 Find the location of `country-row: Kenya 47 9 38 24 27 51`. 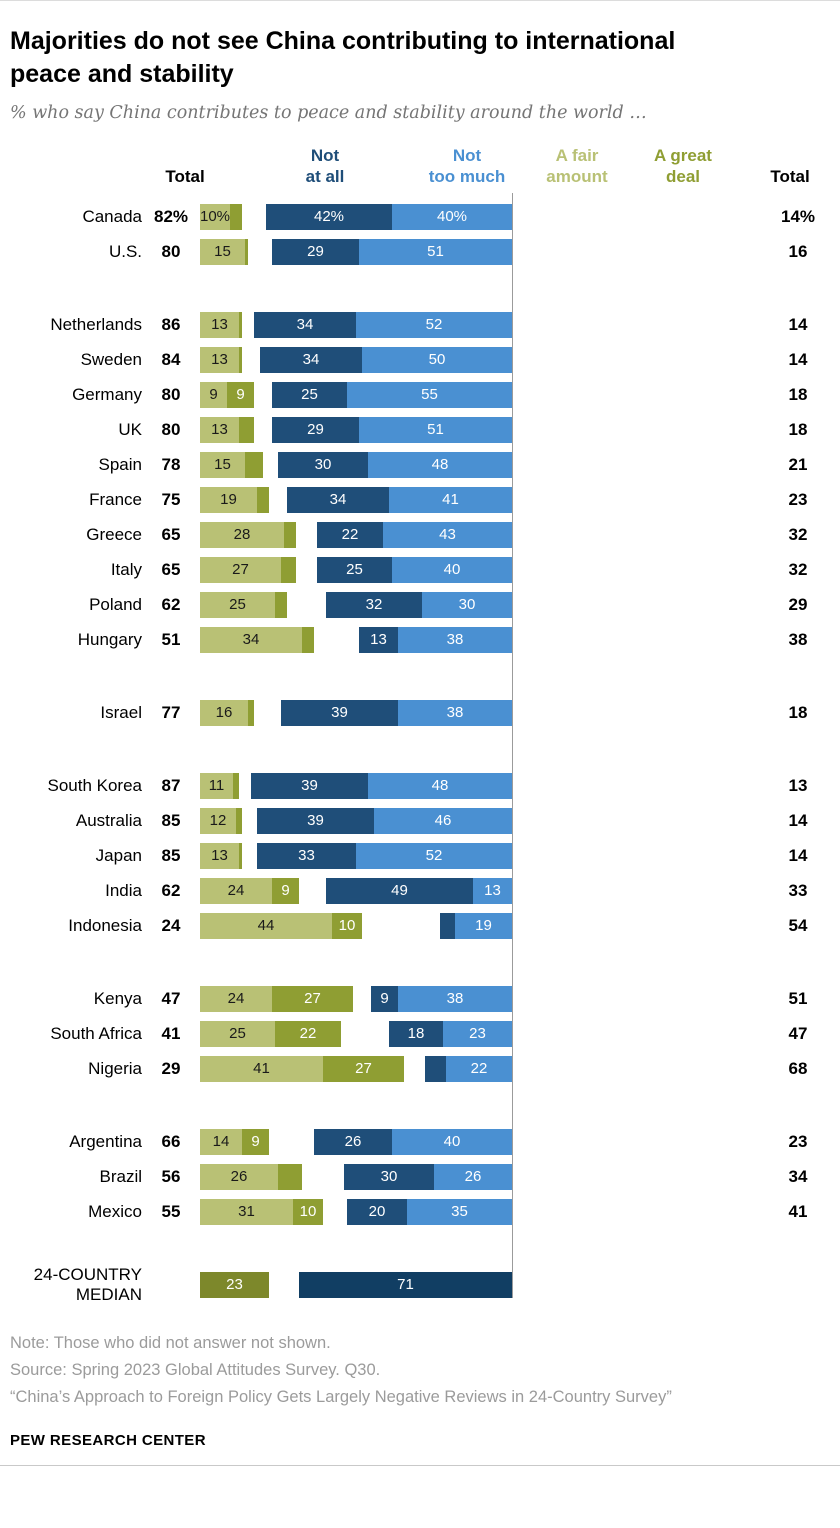

country-row: Kenya 47 9 38 24 27 51 is located at coordinates (420, 998).